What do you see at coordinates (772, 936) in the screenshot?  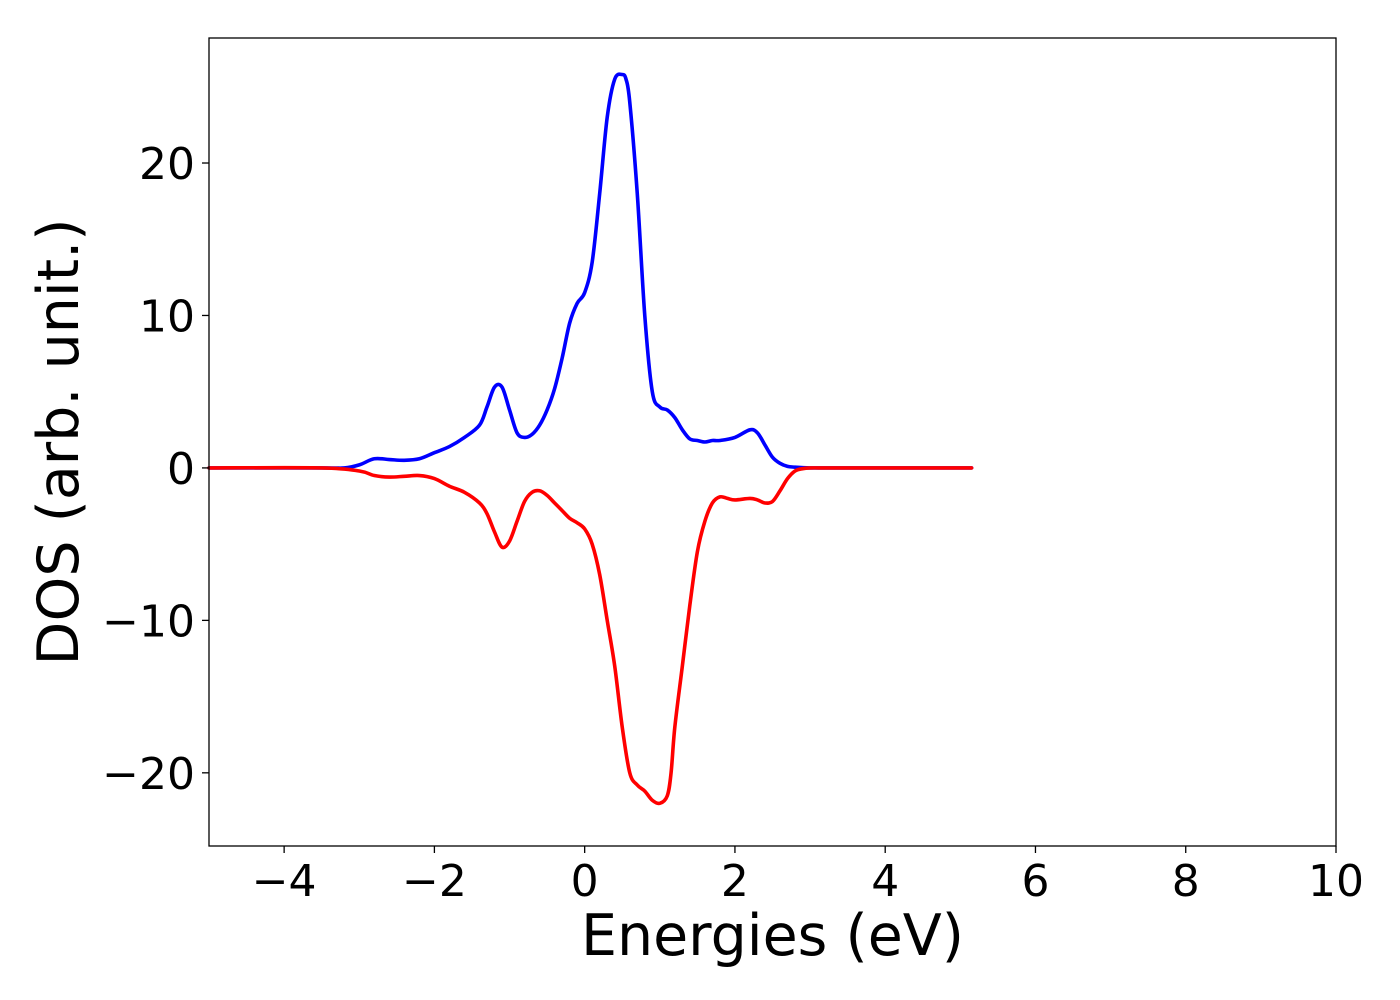 I see `x-axis-label: Energies (eV)` at bounding box center [772, 936].